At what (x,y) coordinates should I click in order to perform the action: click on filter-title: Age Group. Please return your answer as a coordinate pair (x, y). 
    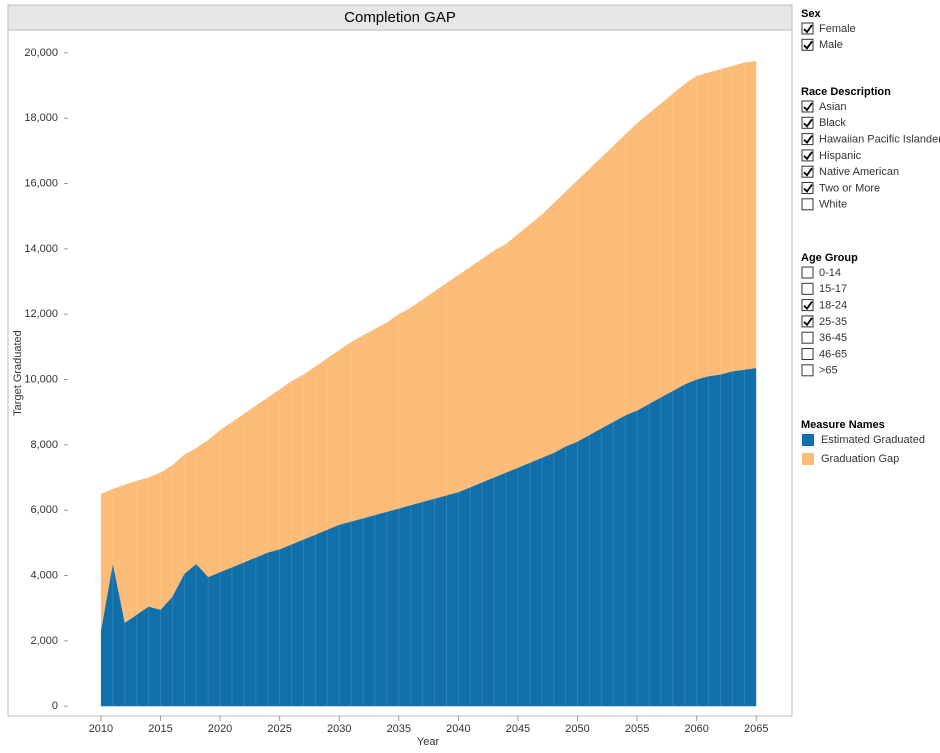
    Looking at the image, I should click on (829, 258).